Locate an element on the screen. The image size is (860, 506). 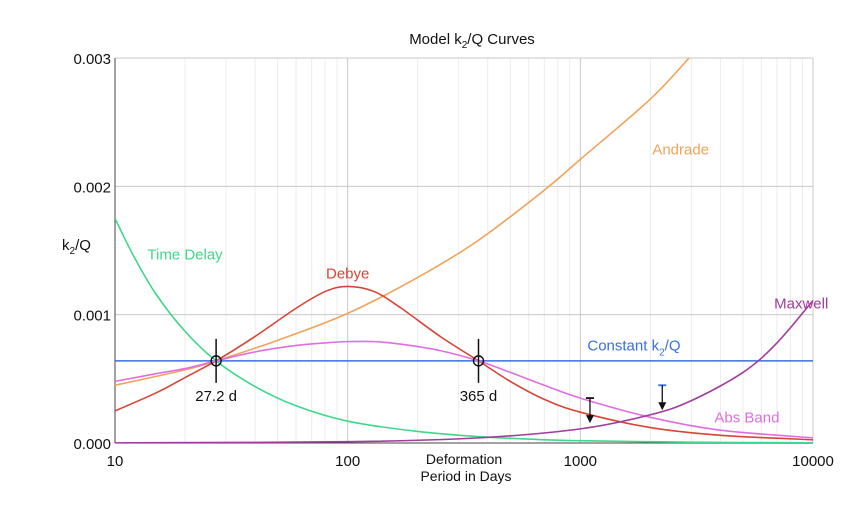
chart-title: Model k2/Q Curves is located at coordinates (472, 41).